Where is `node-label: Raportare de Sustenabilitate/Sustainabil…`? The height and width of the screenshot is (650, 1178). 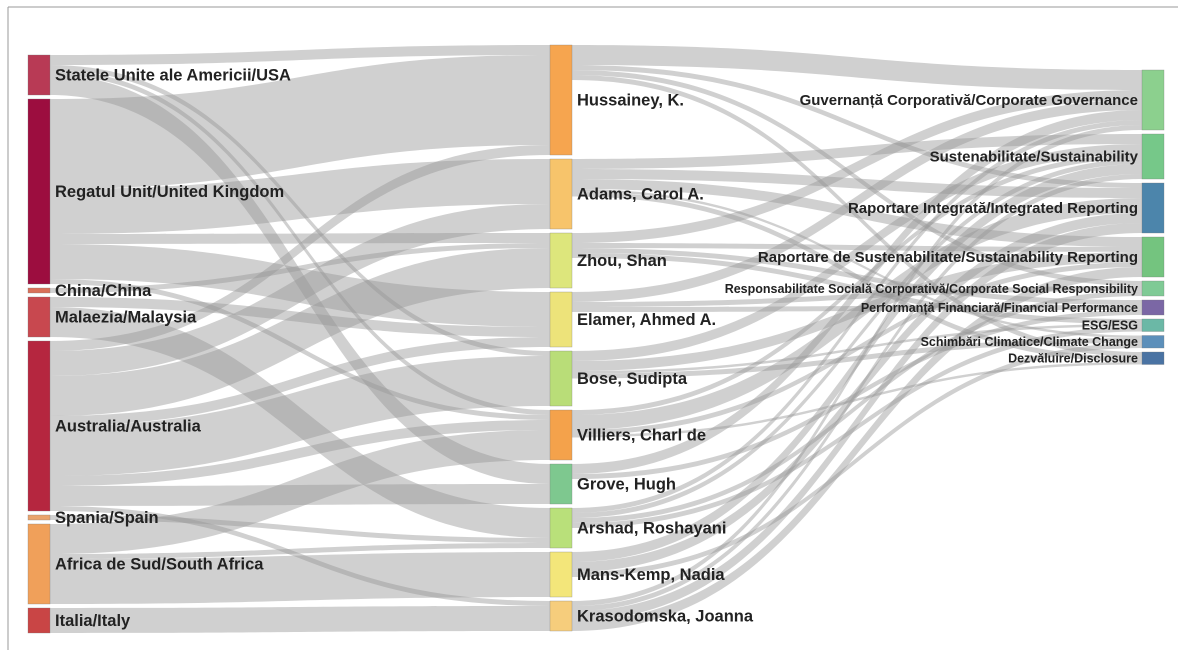 node-label: Raportare de Sustenabilitate/Sustainabil… is located at coordinates (948, 257).